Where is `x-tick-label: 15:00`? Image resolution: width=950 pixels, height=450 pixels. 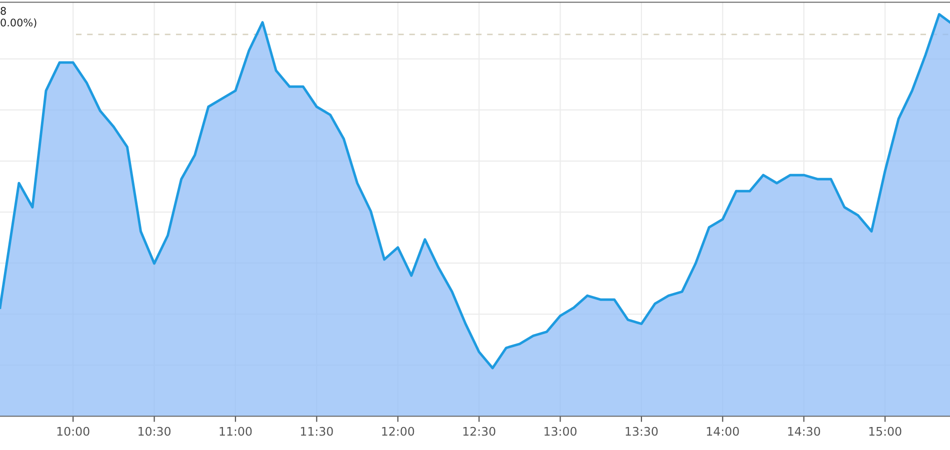
x-tick-label: 15:00 is located at coordinates (885, 431).